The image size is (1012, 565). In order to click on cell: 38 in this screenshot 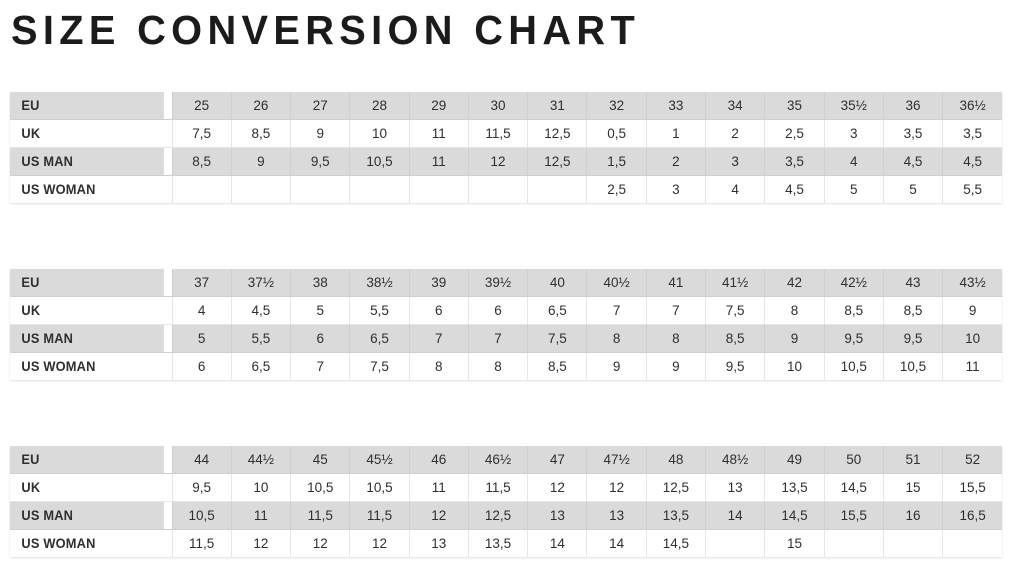, I will do `click(320, 283)`.